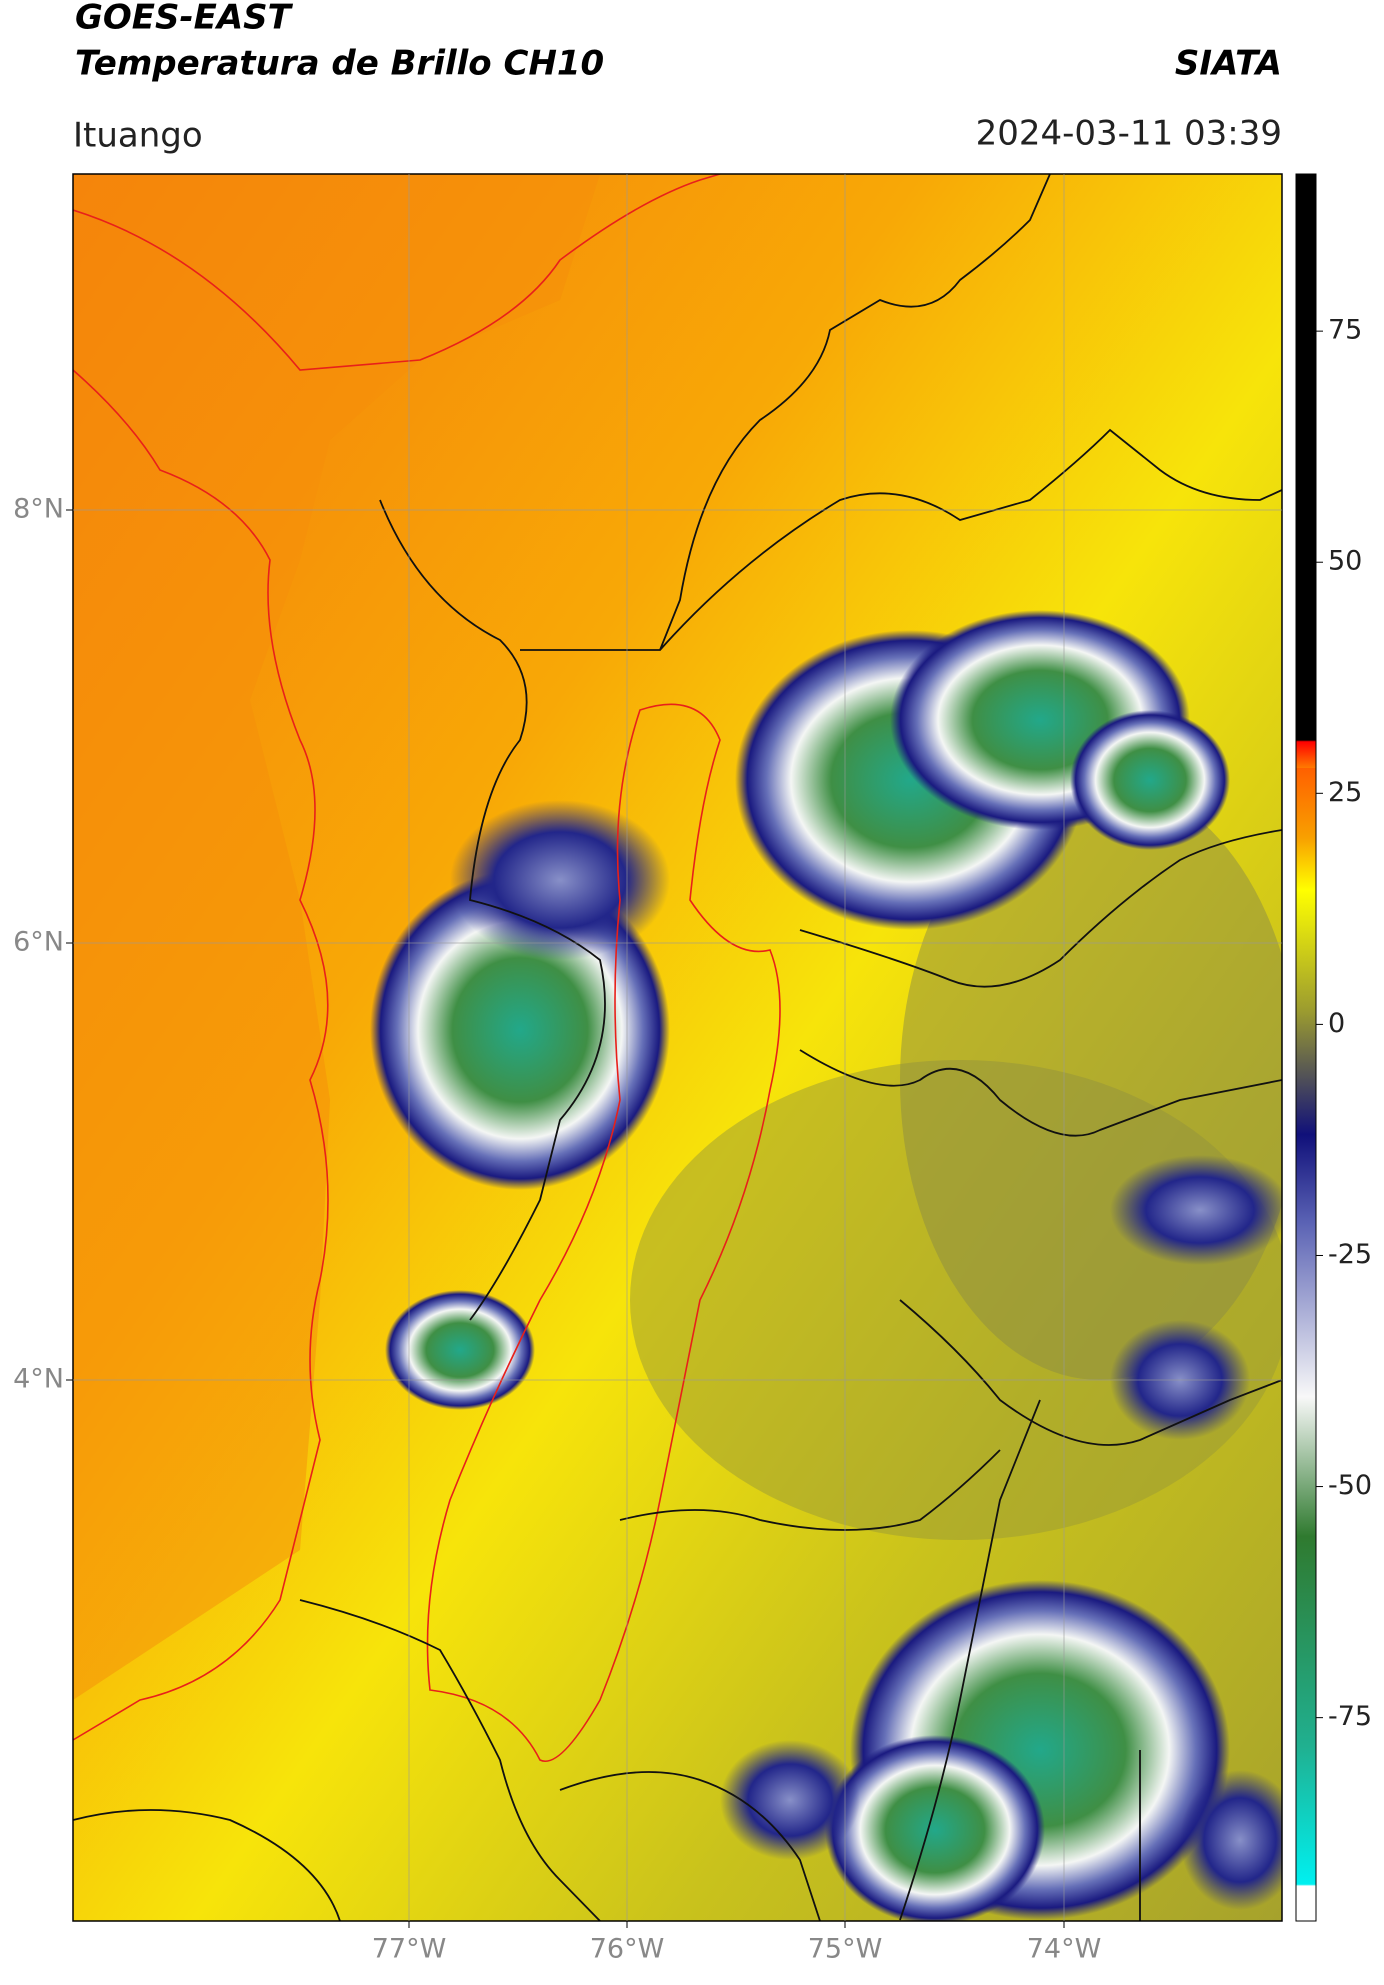 The height and width of the screenshot is (1985, 1384). I want to click on colorbar-tick-label: 0, so click(1336, 1023).